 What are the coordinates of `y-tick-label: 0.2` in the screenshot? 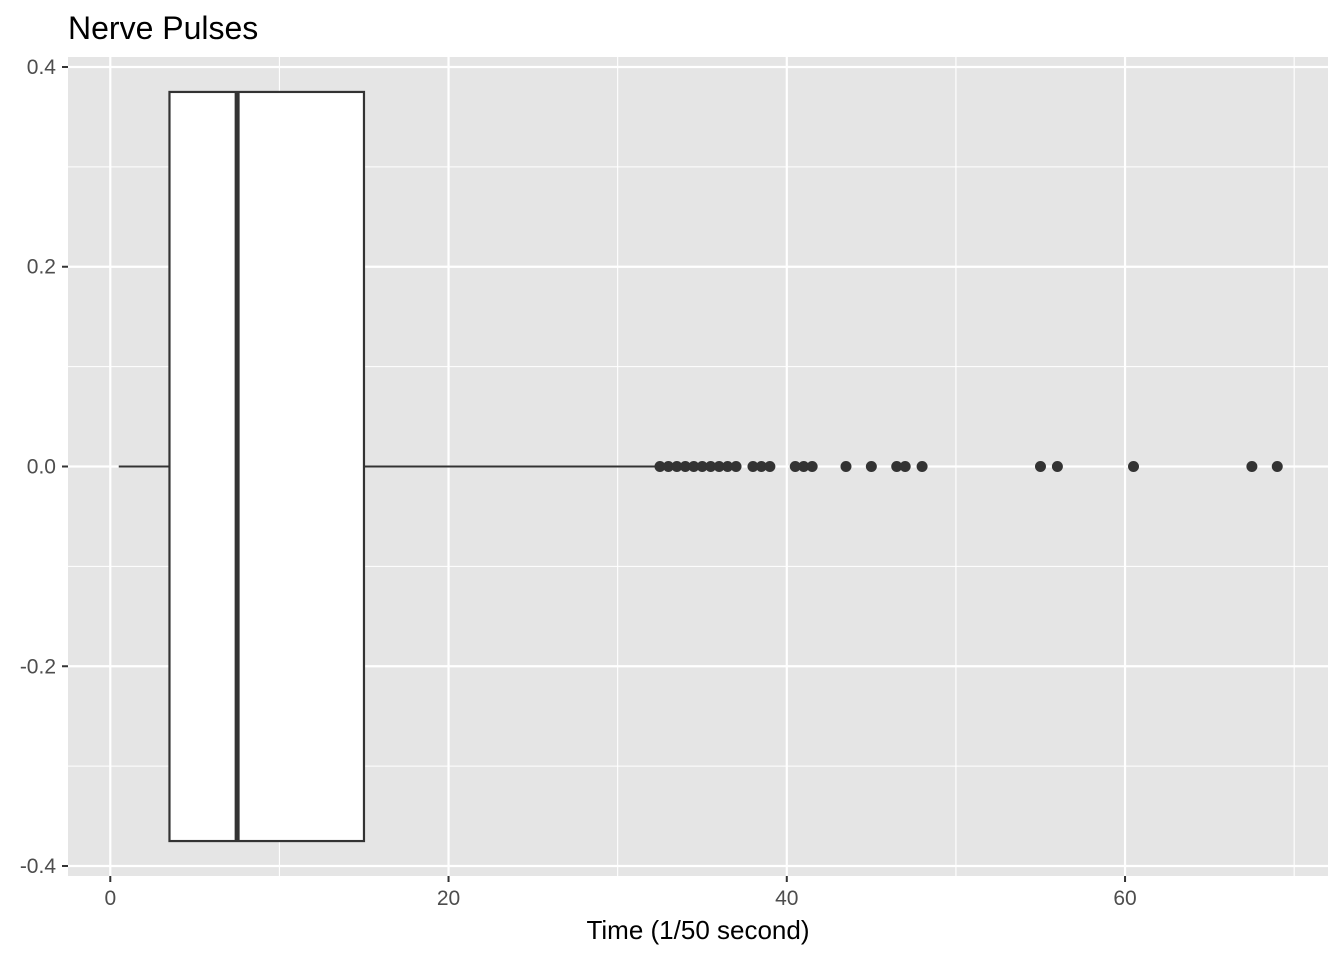 It's located at (41, 267).